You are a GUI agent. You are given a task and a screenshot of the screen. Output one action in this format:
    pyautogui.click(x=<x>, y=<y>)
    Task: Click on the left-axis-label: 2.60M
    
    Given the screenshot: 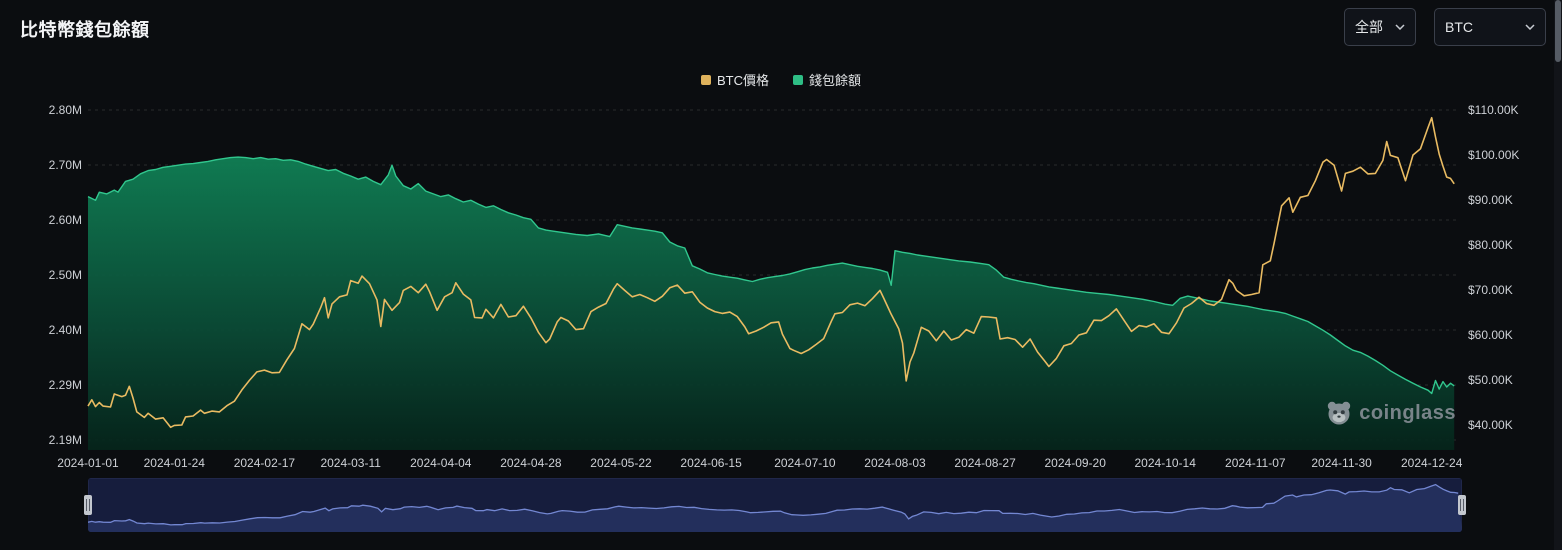 What is the action you would take?
    pyautogui.click(x=65, y=220)
    